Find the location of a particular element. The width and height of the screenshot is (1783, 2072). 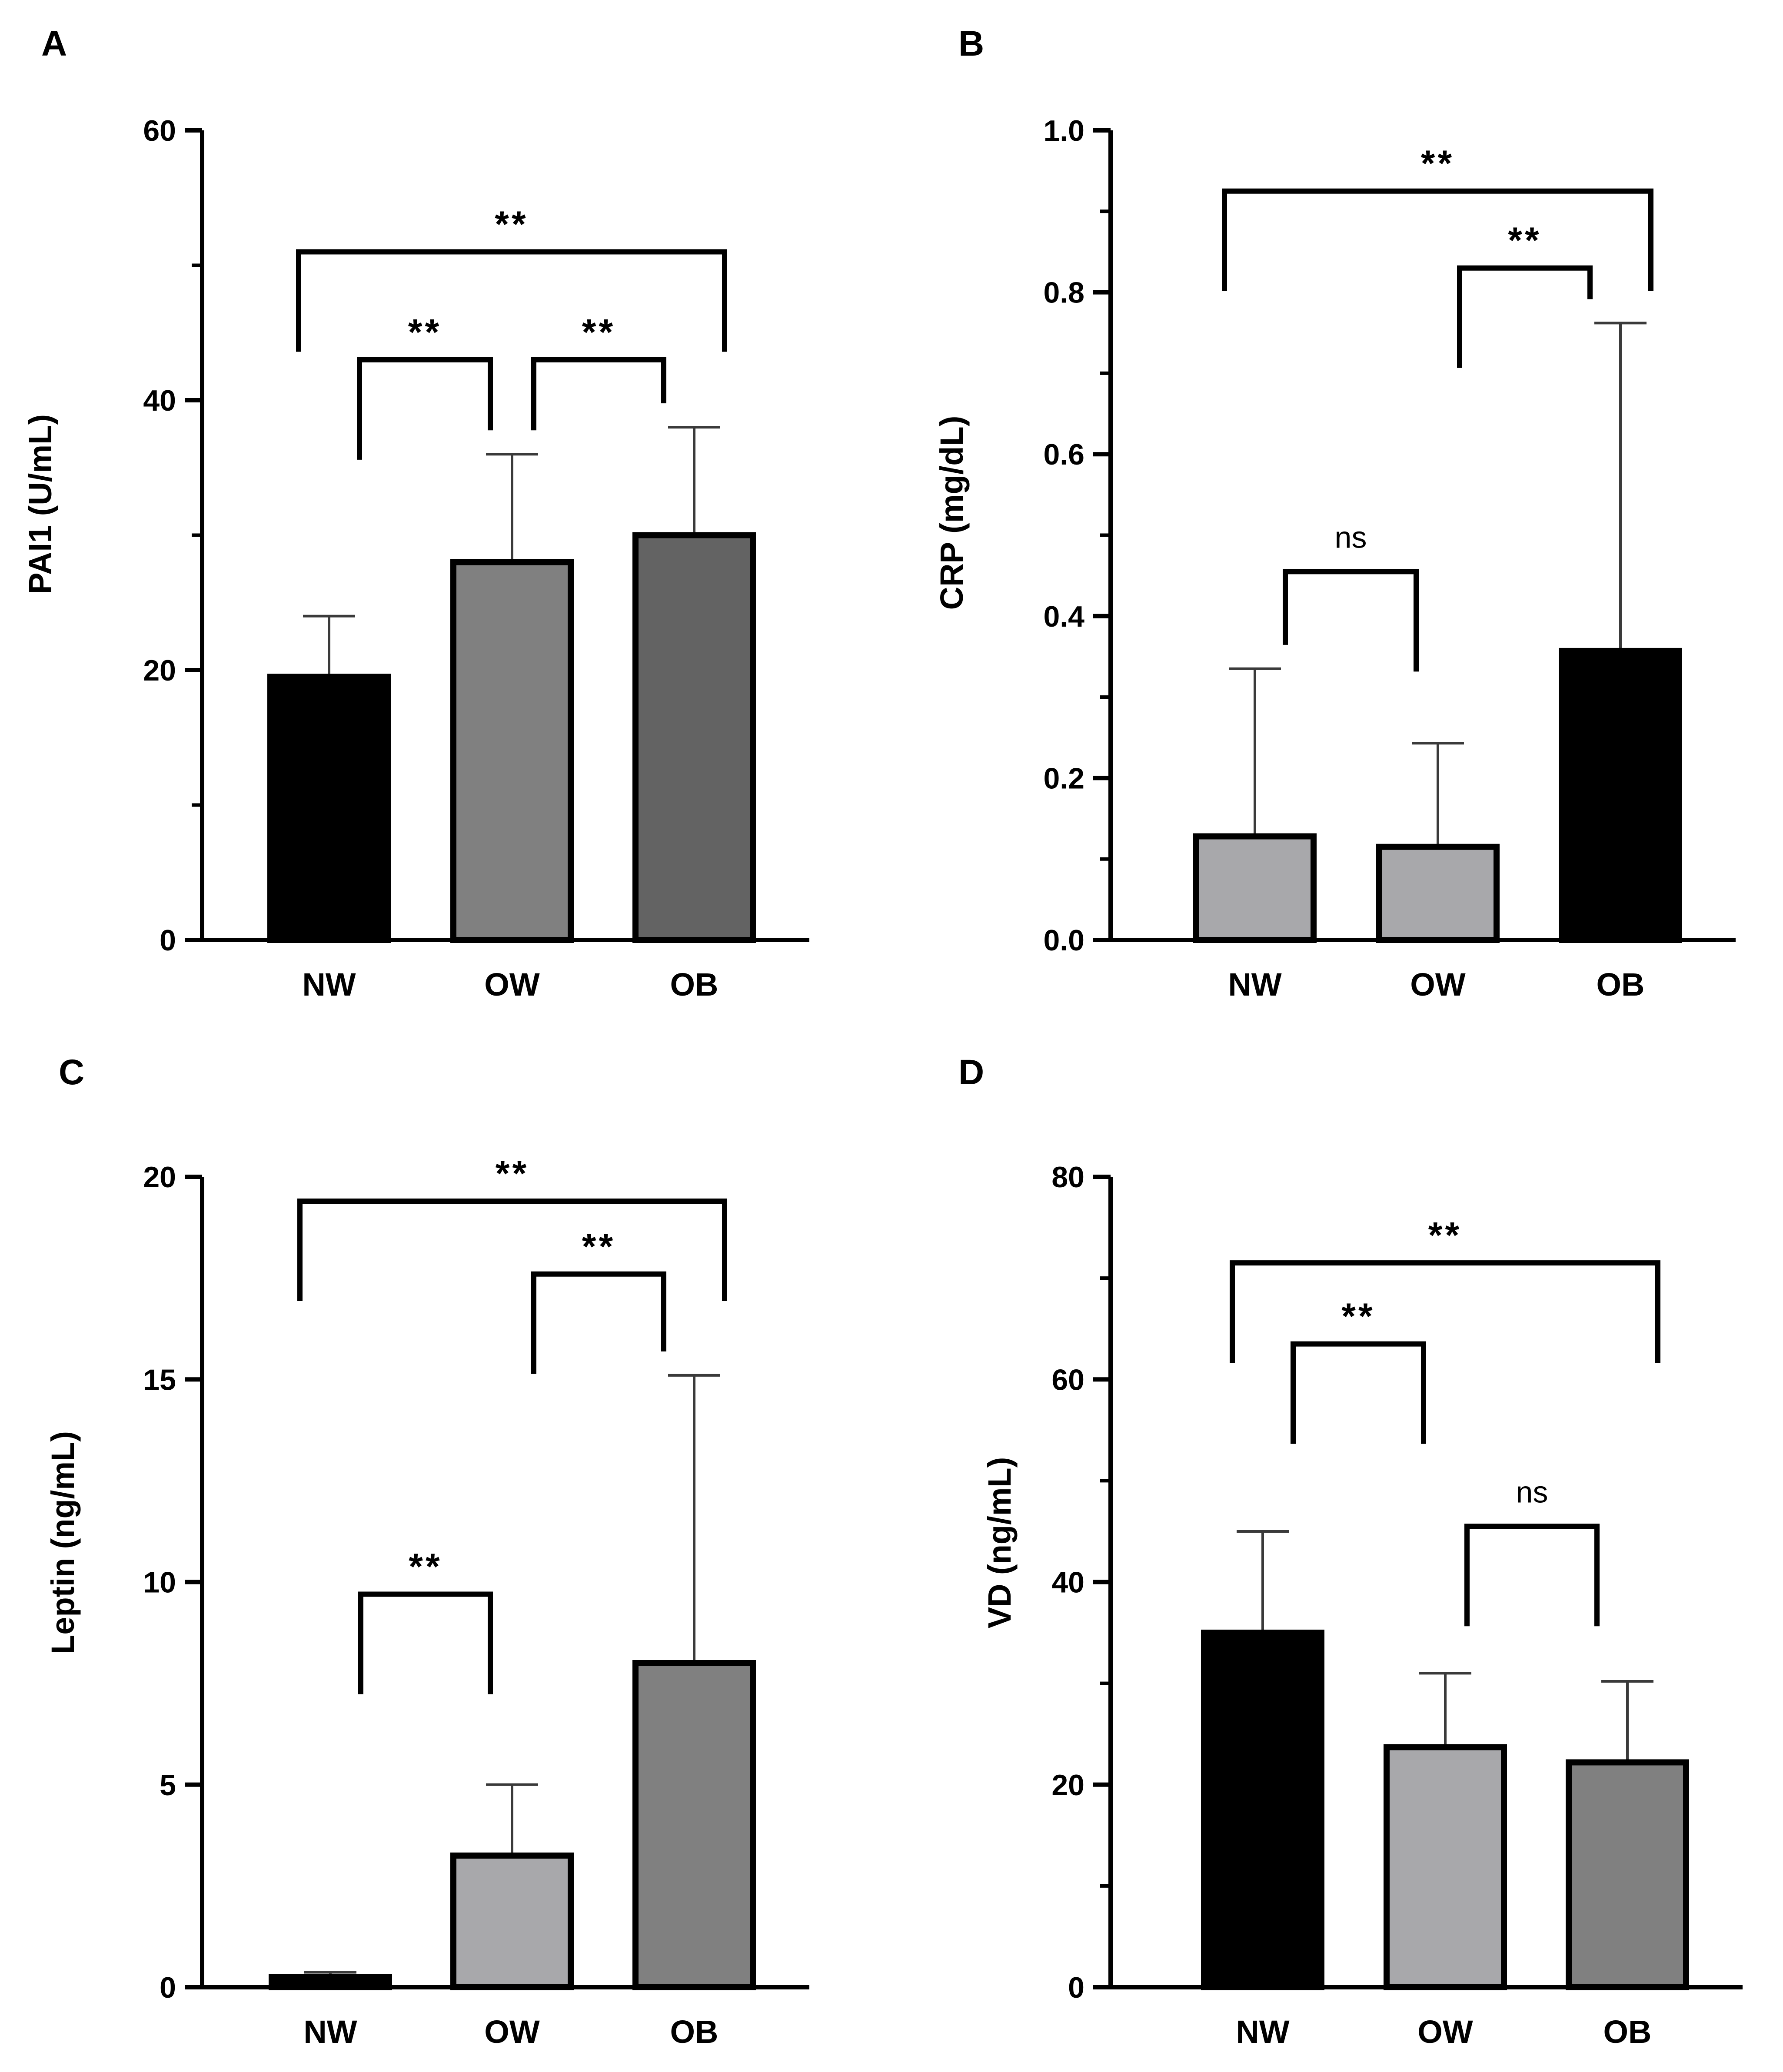

significance-label-c-2: ** is located at coordinates (512, 1173).